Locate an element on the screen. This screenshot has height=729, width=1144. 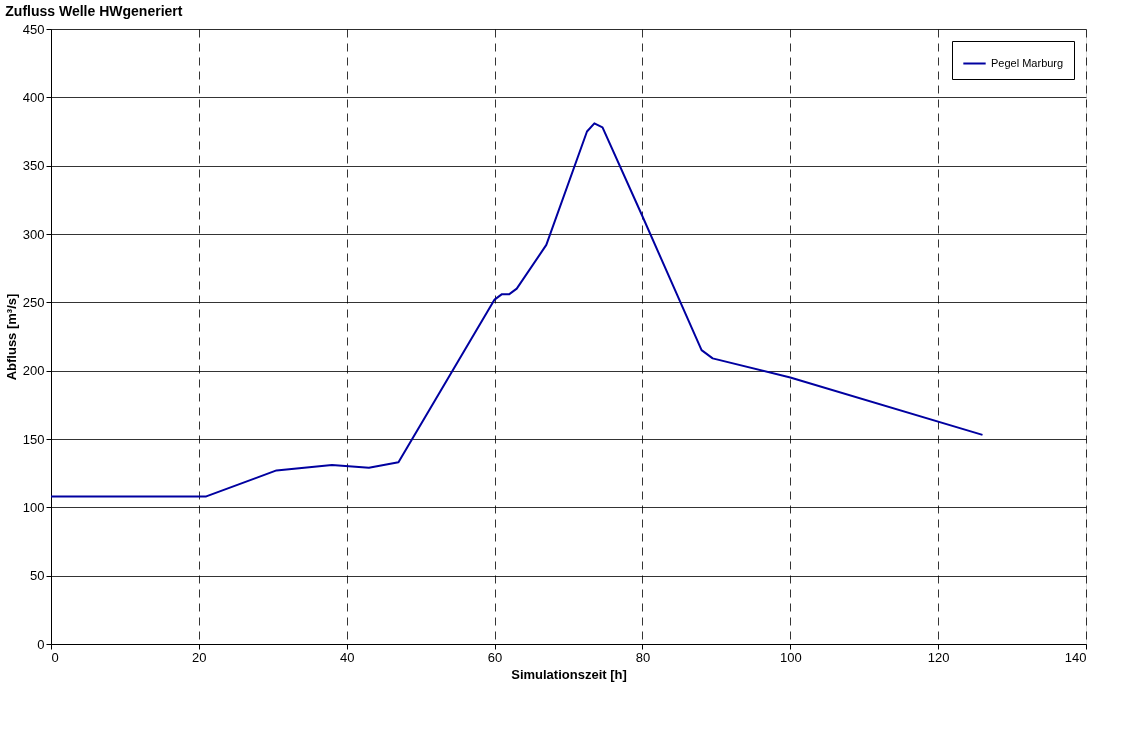
y-tick-label: 450 is located at coordinates (33, 29).